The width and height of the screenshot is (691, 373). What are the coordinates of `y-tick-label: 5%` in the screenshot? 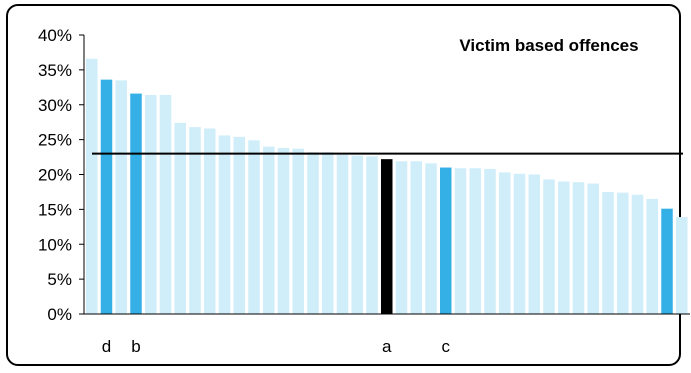 It's located at (59, 279).